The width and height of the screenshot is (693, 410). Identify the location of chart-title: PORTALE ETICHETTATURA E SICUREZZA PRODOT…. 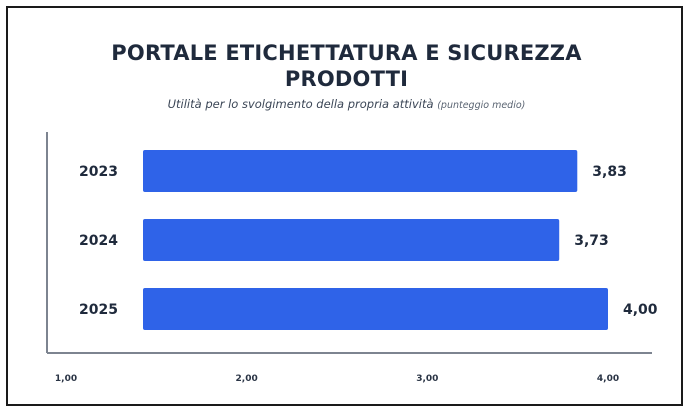
(346, 66).